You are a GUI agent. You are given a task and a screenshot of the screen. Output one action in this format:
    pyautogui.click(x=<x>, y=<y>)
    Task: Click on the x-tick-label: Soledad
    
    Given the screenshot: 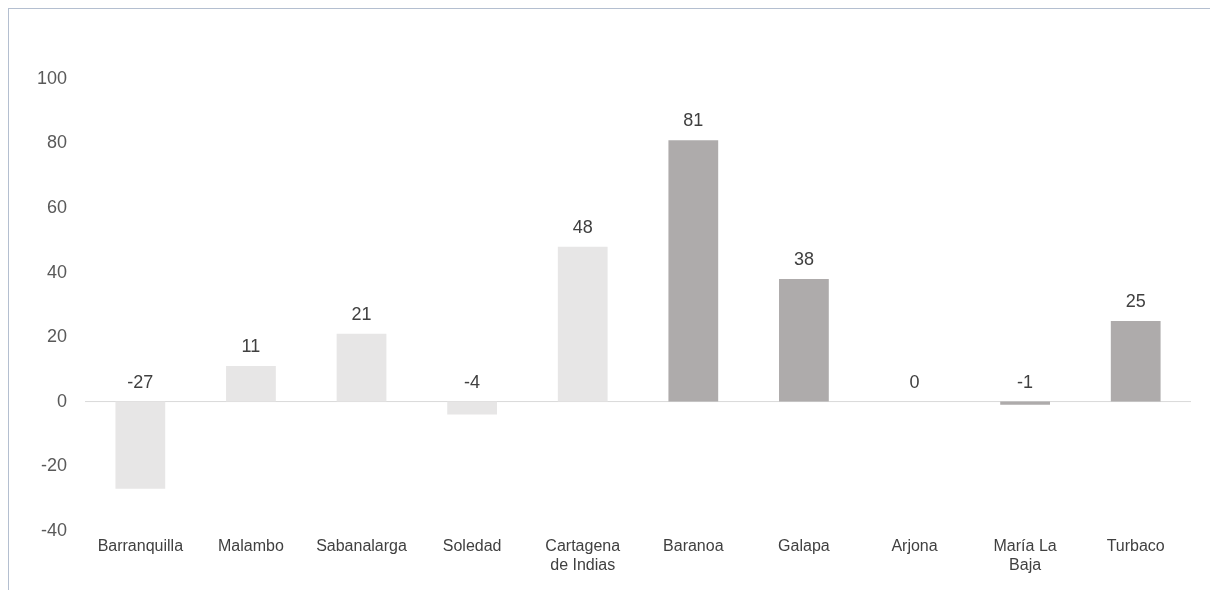 What is the action you would take?
    pyautogui.click(x=472, y=545)
    